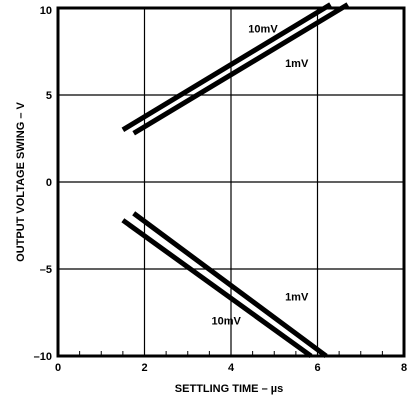  What do you see at coordinates (21, 181) in the screenshot?
I see `y-axis-label: OUTPUT VOLTAGE SWING – V` at bounding box center [21, 181].